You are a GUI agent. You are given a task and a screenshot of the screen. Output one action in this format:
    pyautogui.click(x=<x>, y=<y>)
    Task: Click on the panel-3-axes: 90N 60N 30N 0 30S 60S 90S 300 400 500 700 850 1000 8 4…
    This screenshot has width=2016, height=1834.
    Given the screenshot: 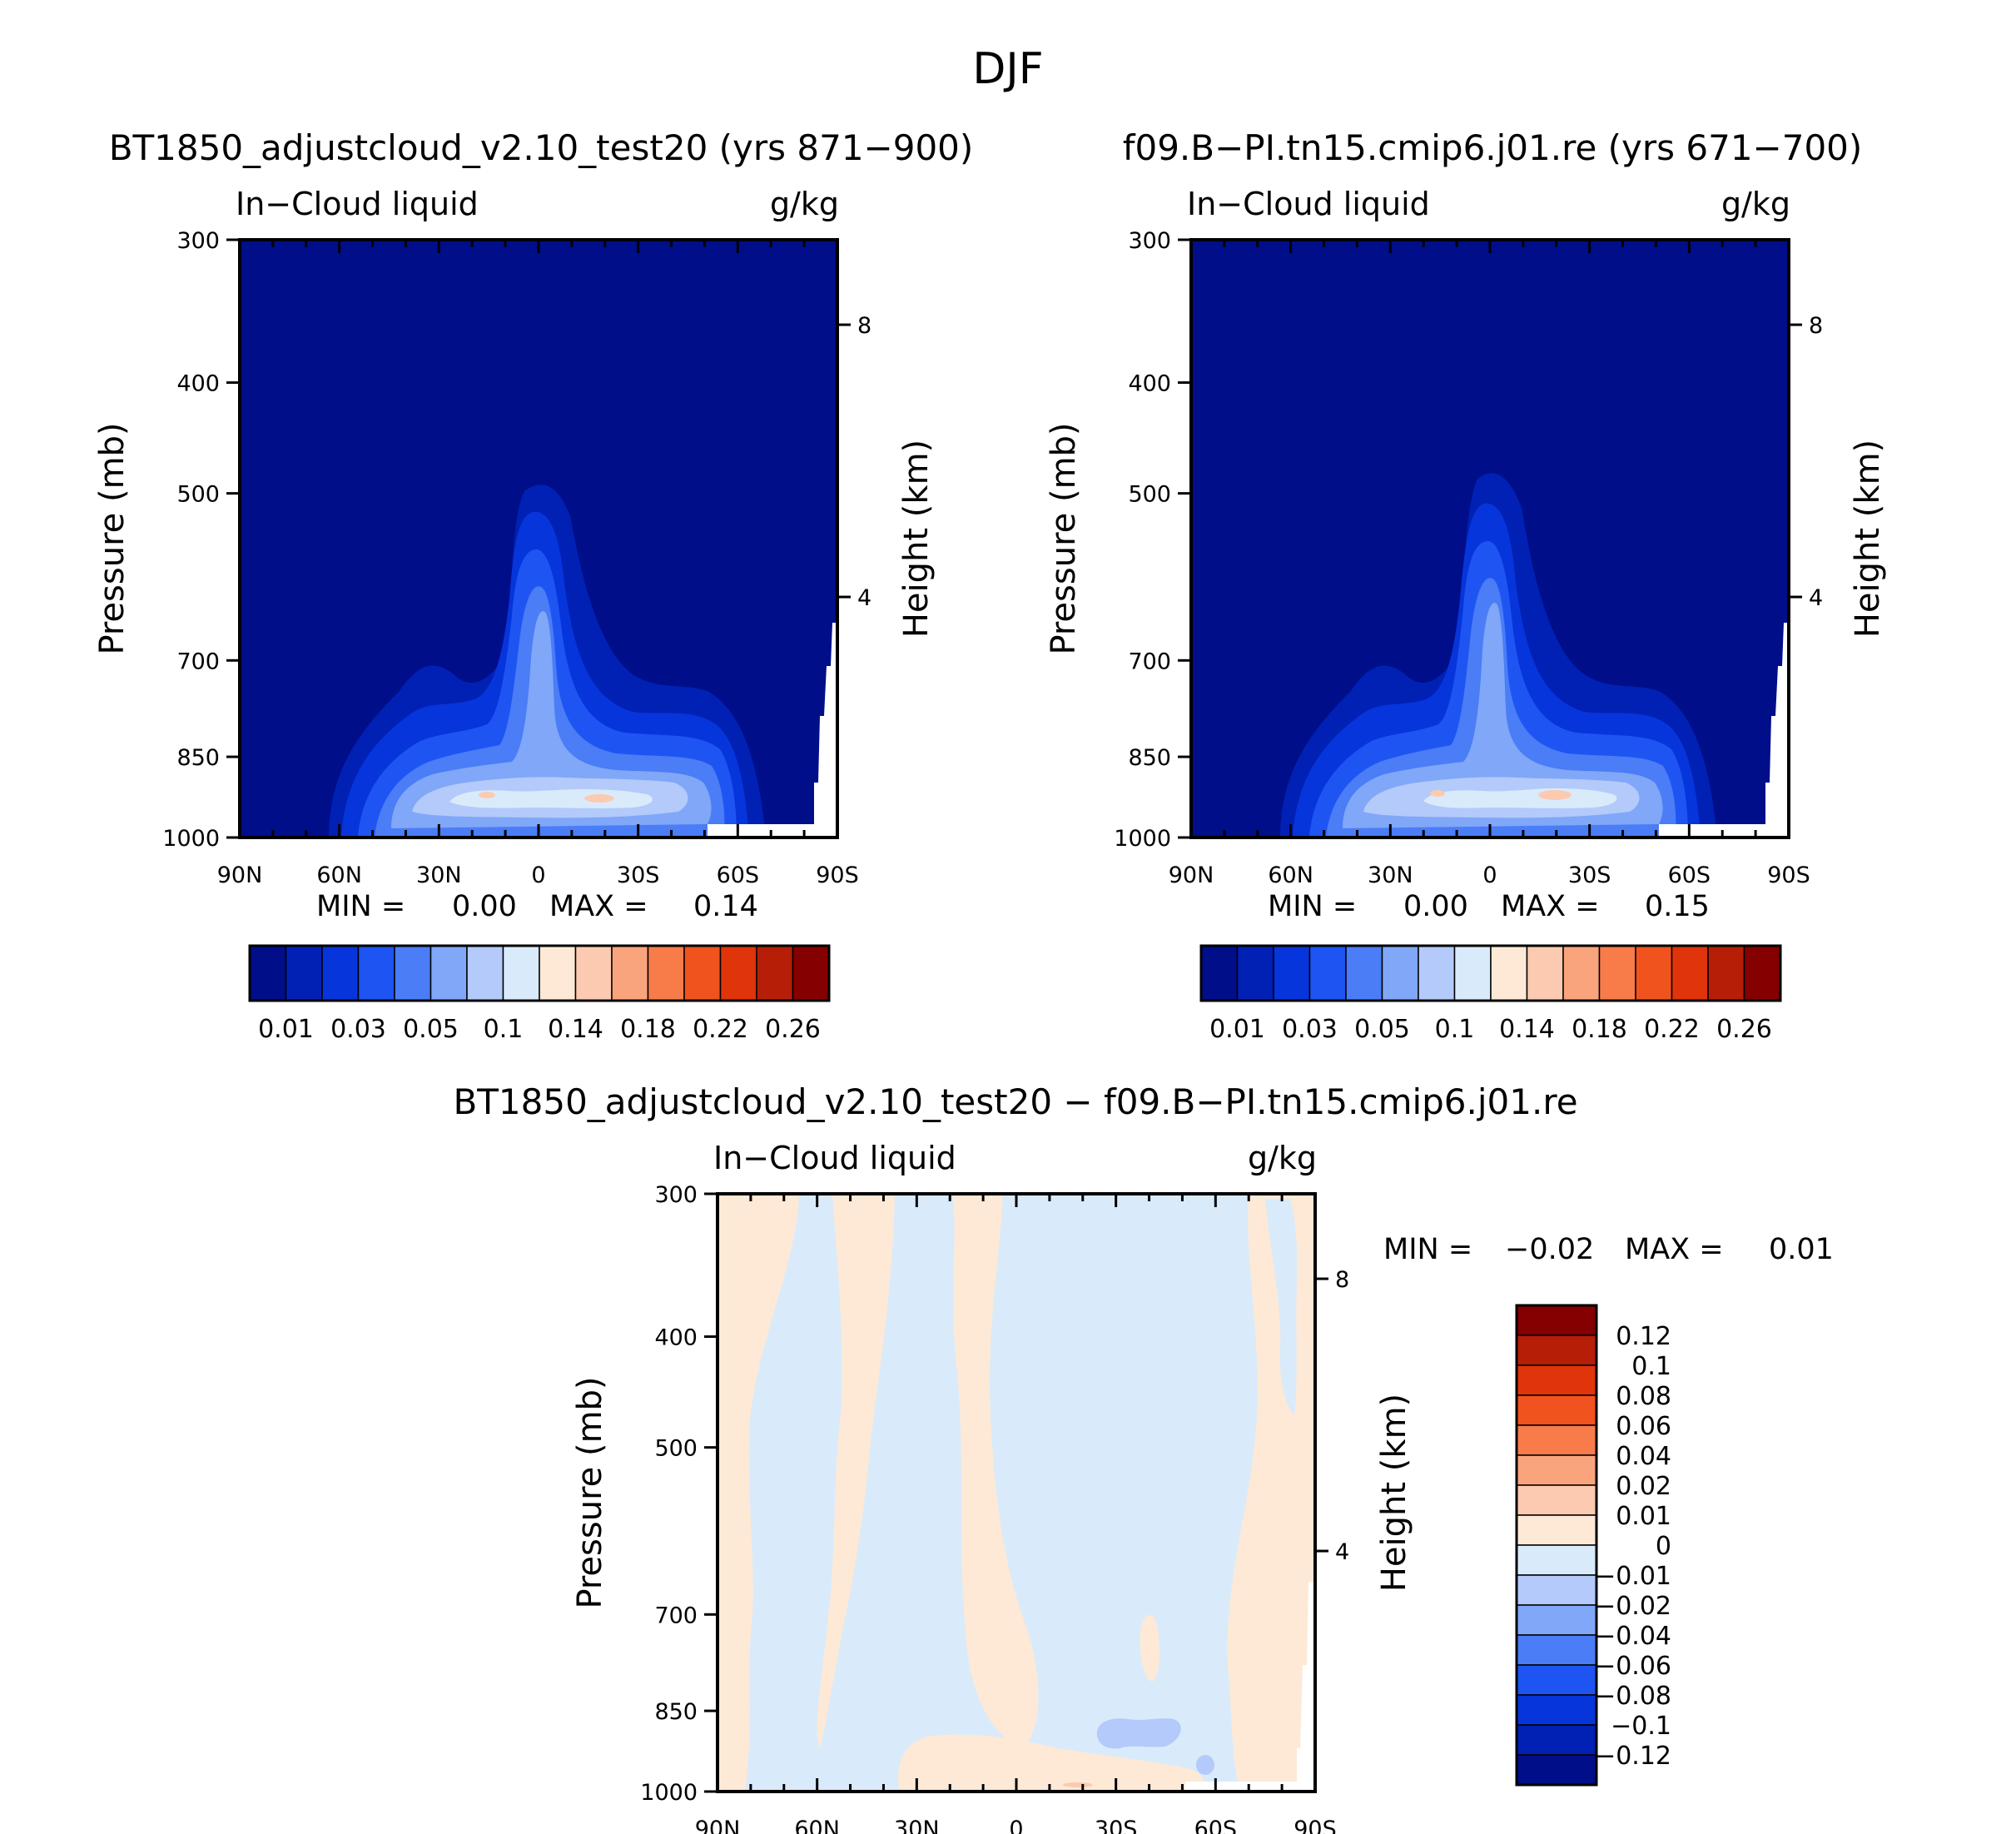 What is the action you would take?
    pyautogui.click(x=992, y=1508)
    